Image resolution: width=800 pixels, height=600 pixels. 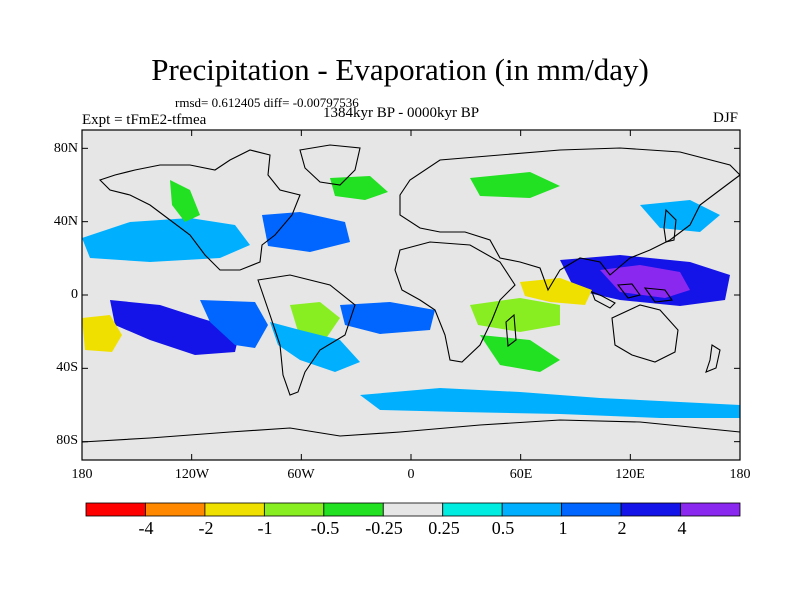 I want to click on y-tick-label: 80S, so click(x=67, y=440).